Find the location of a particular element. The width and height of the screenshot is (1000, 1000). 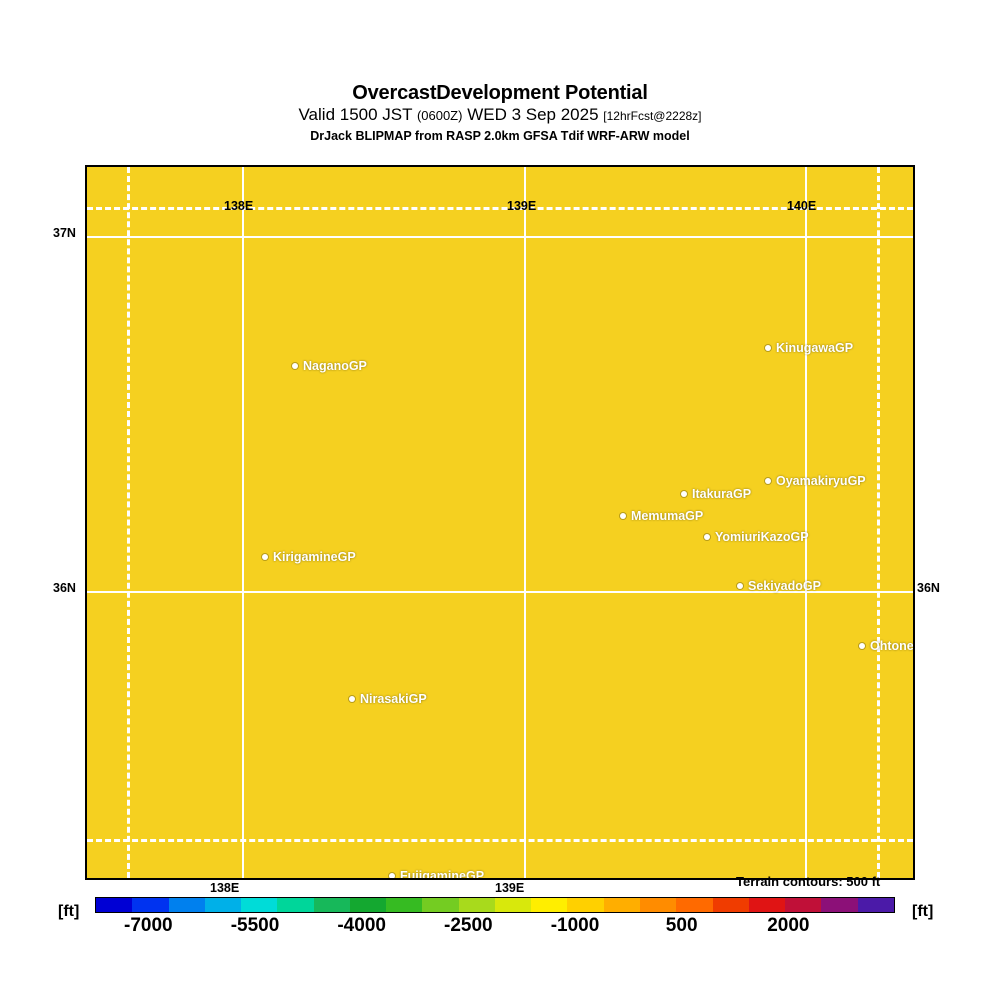

terrain-contour-note: Terrain contours: 500 ft is located at coordinates (808, 881).